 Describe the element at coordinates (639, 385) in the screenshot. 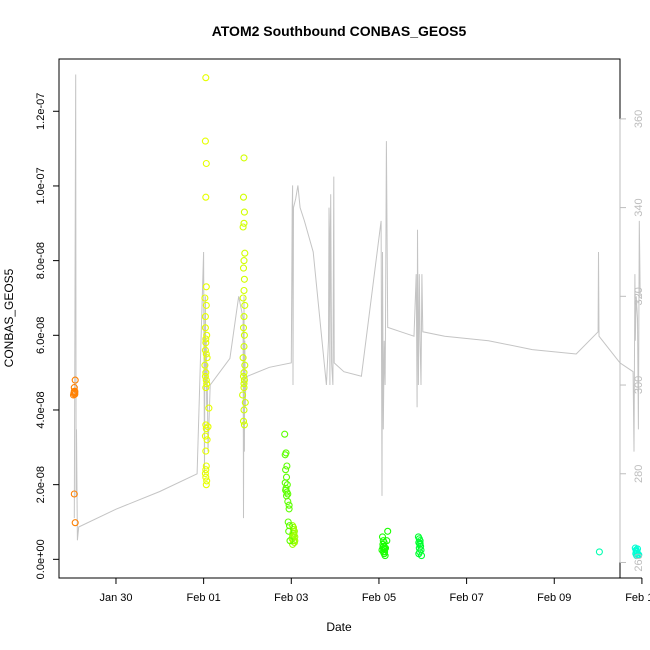

I see `y2-tick-label: 300` at that location.